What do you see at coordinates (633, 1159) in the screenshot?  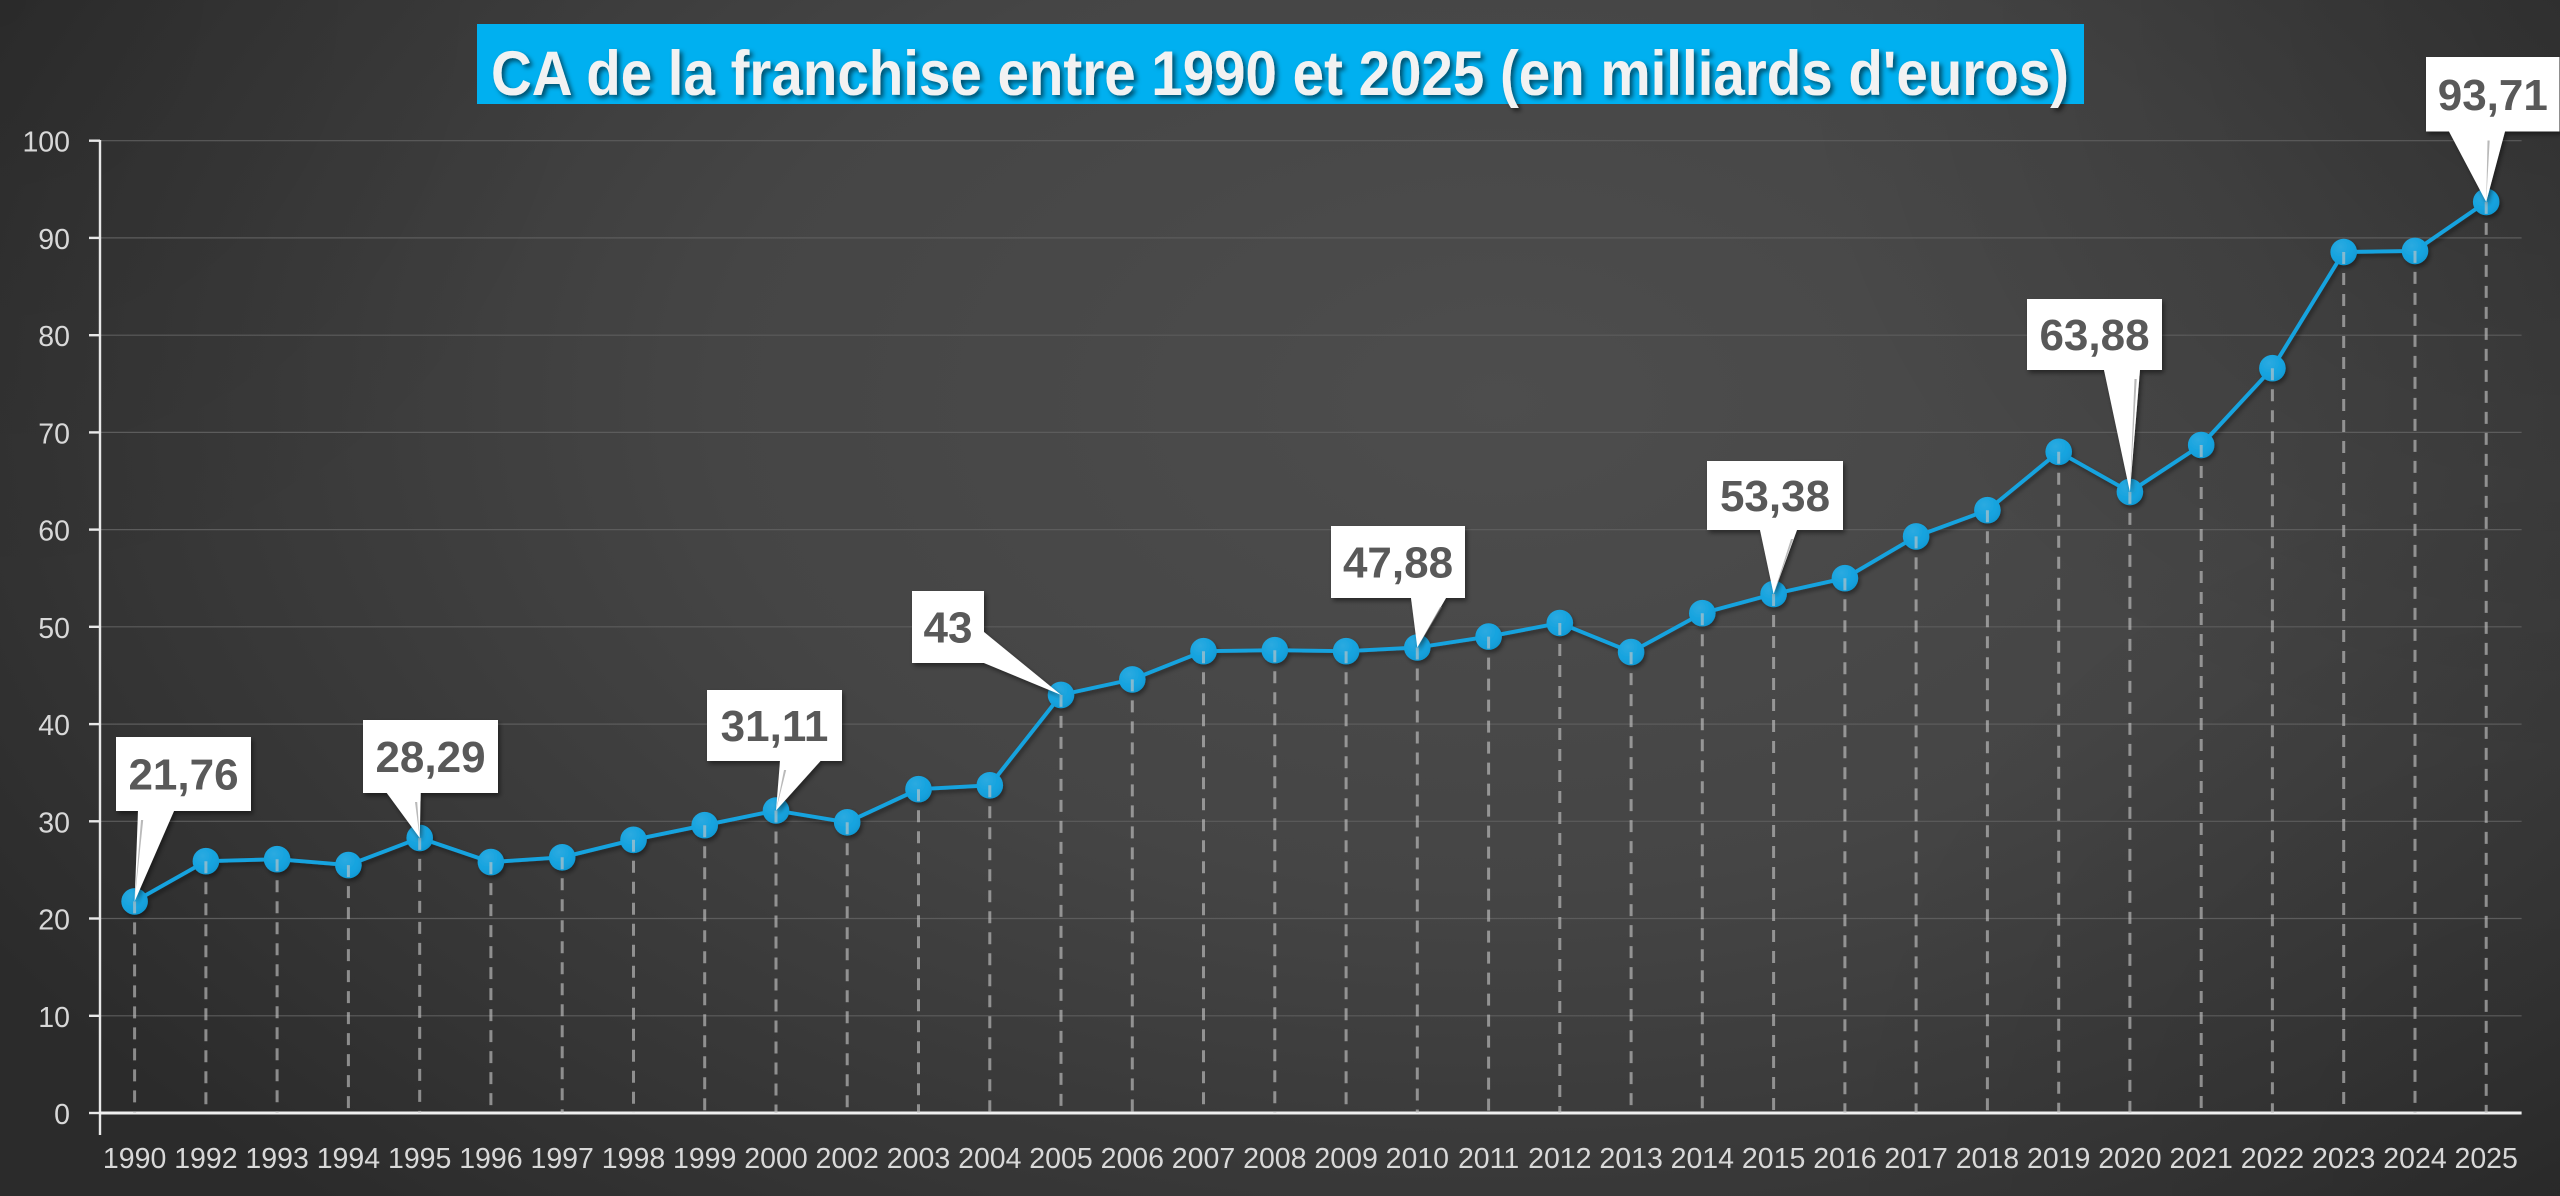 I see `svg-text: 1998` at bounding box center [633, 1159].